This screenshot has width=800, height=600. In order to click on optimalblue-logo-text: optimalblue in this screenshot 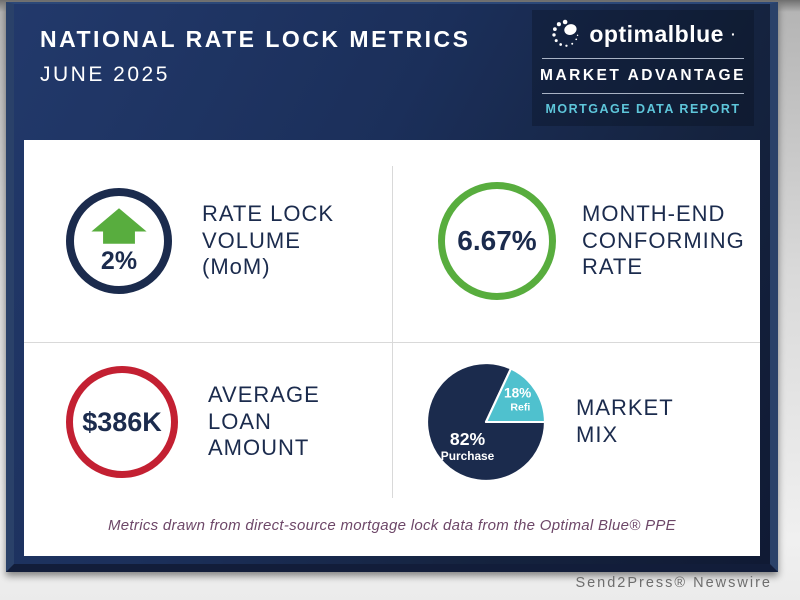, I will do `click(656, 33)`.